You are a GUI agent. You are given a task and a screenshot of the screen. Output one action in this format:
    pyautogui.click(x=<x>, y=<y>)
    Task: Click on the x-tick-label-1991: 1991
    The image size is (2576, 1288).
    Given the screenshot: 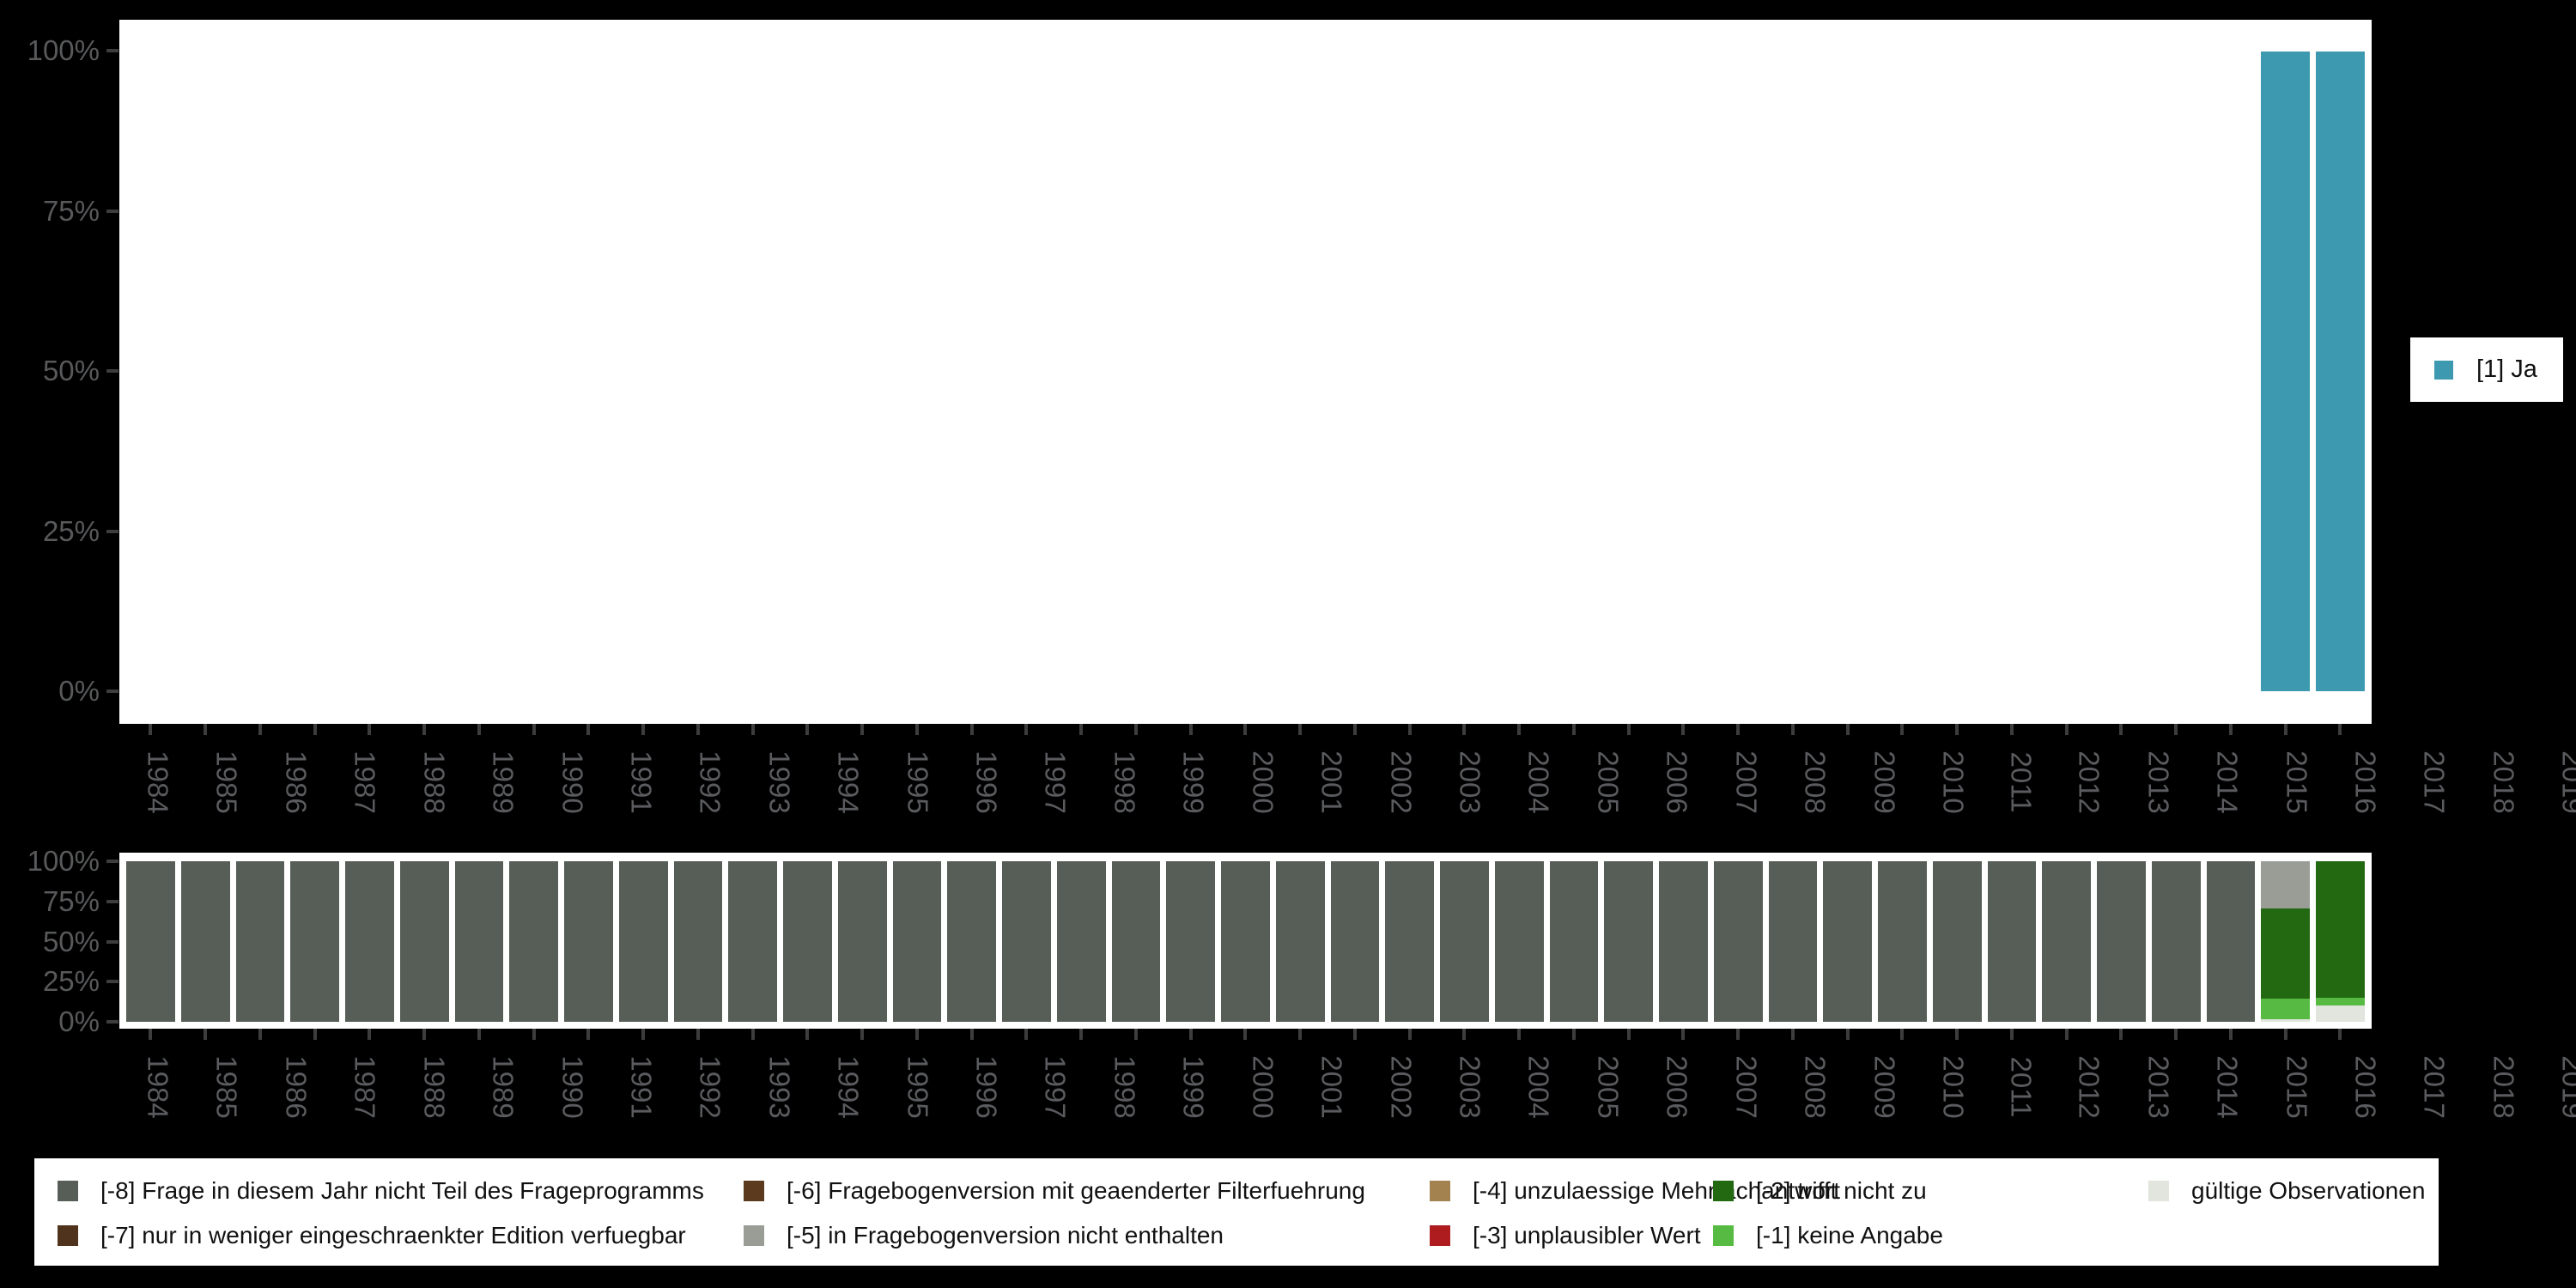 What is the action you would take?
    pyautogui.click(x=641, y=1087)
    